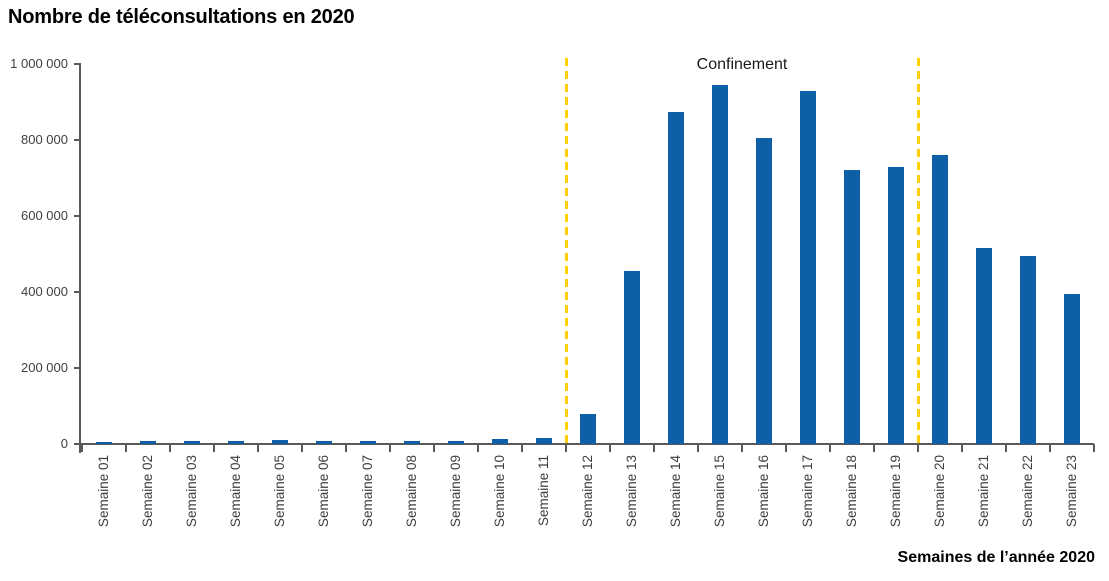  What do you see at coordinates (763, 491) in the screenshot?
I see `x-tick-label: Semaine 16` at bounding box center [763, 491].